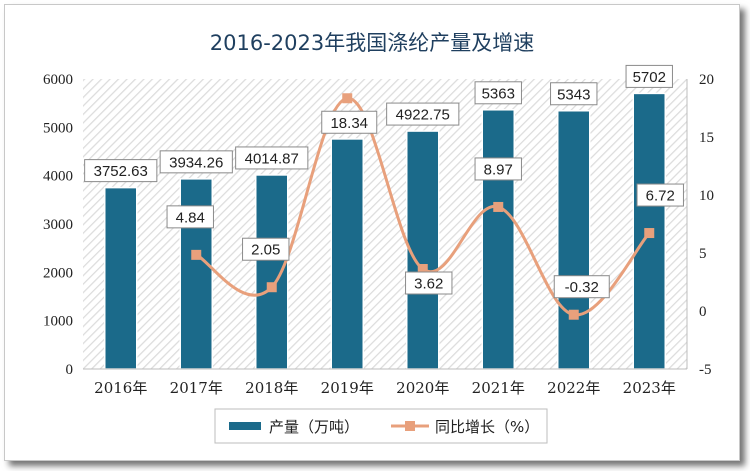  I want to click on data-label: 8.97, so click(498, 169).